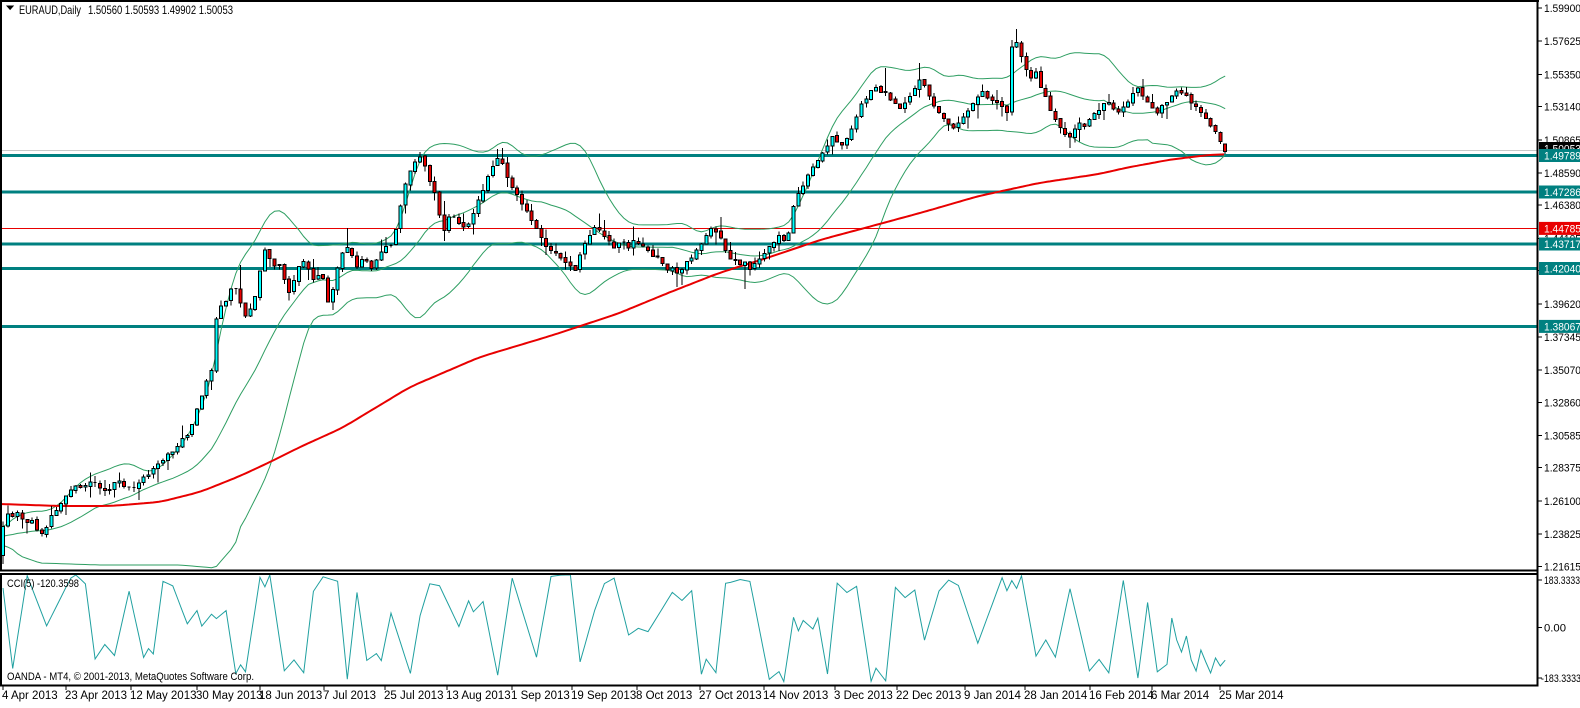 The height and width of the screenshot is (708, 1580). Describe the element at coordinates (1562, 437) in the screenshot. I see `svg-text: 1.30585` at that location.